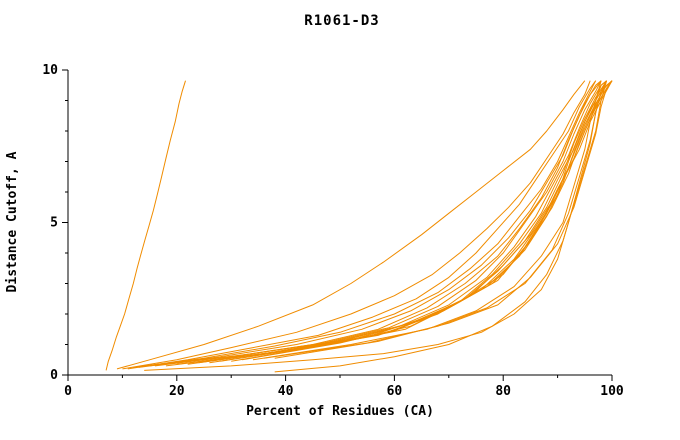  Describe the element at coordinates (68, 391) in the screenshot. I see `x-tick-label: 0` at that location.